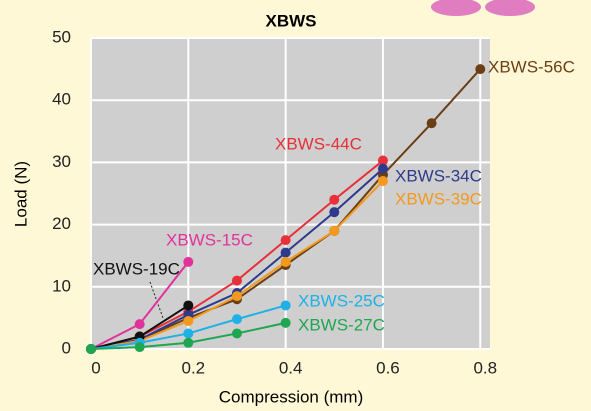  I want to click on series-label: XBWS-15C, so click(209, 239).